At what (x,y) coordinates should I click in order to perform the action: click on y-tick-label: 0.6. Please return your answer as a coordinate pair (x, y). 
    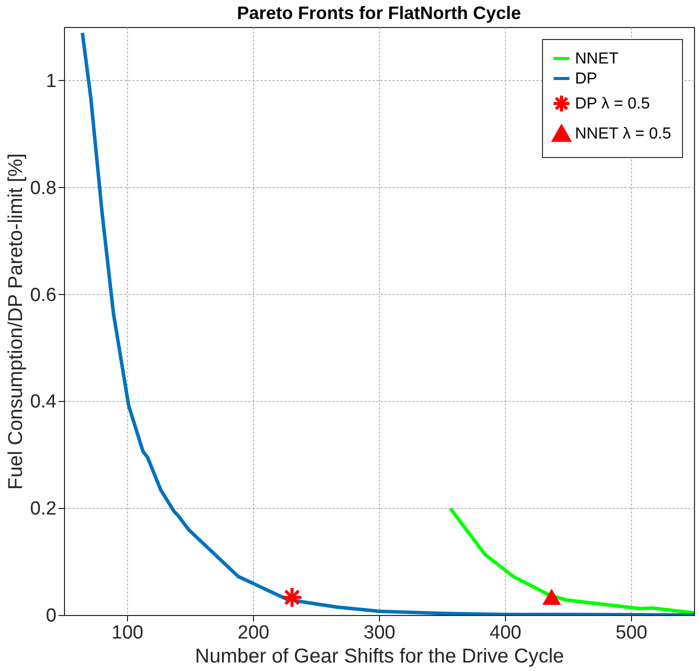
    Looking at the image, I should click on (43, 295).